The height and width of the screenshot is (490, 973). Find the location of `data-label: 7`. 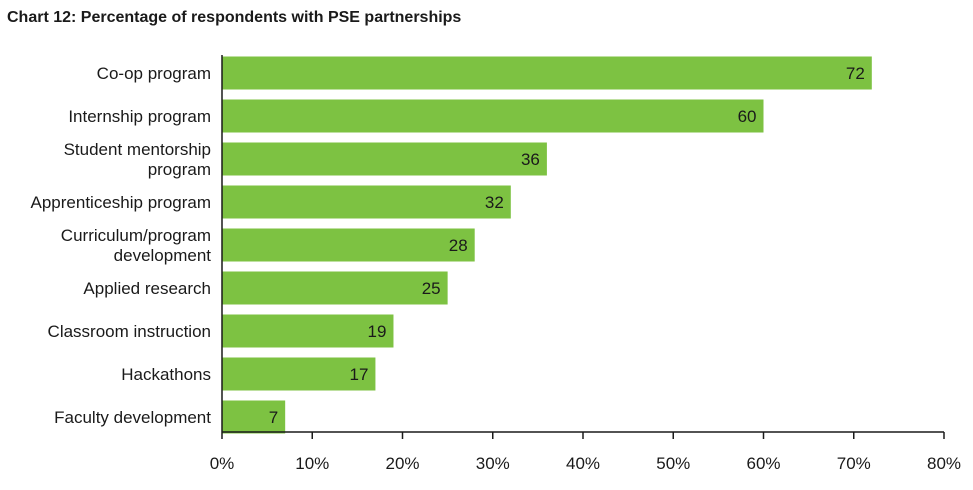

data-label: 7 is located at coordinates (273, 417).